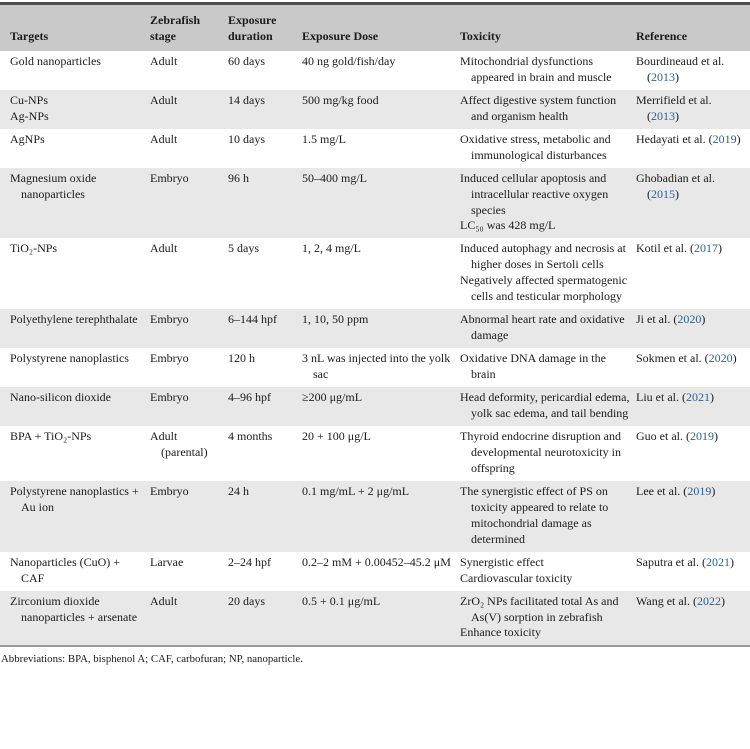 The width and height of the screenshot is (750, 749). What do you see at coordinates (53, 185) in the screenshot?
I see `cell-text: Magnesium oxide nanoparticles` at bounding box center [53, 185].